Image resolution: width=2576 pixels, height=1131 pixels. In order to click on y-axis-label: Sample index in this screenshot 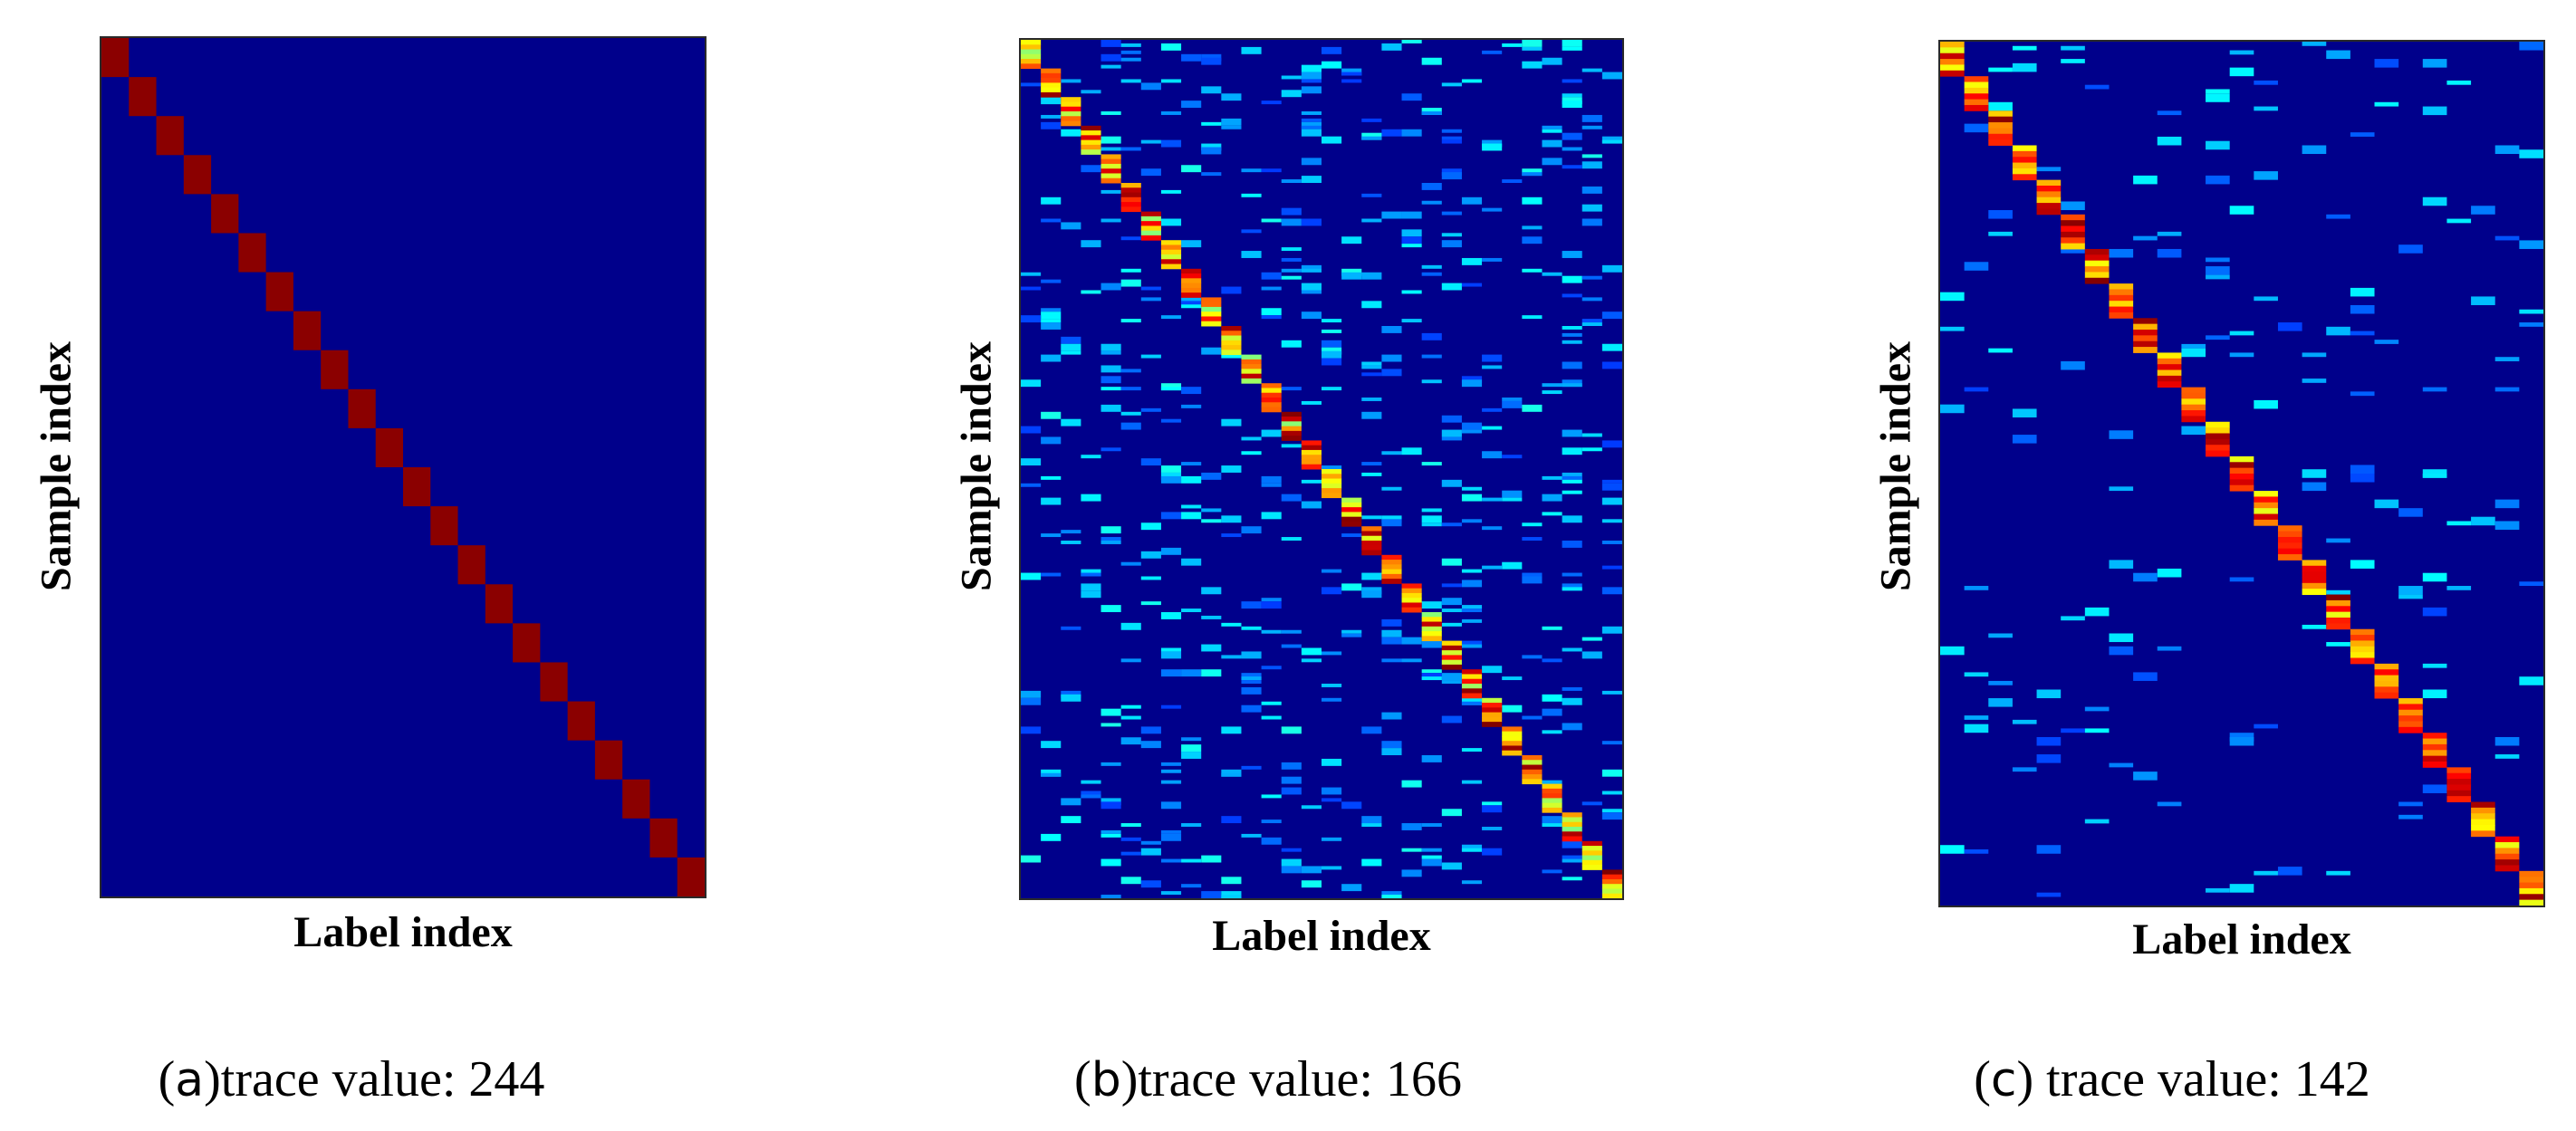, I will do `click(1895, 466)`.